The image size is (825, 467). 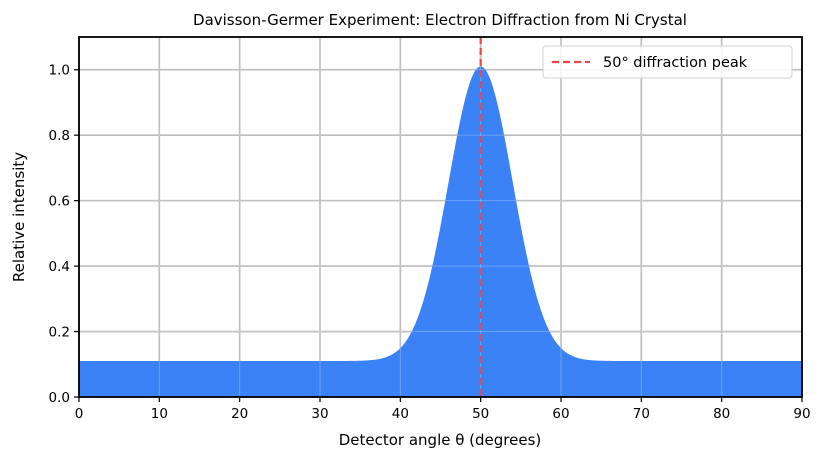 What do you see at coordinates (159, 414) in the screenshot?
I see `x-tick-label: 10` at bounding box center [159, 414].